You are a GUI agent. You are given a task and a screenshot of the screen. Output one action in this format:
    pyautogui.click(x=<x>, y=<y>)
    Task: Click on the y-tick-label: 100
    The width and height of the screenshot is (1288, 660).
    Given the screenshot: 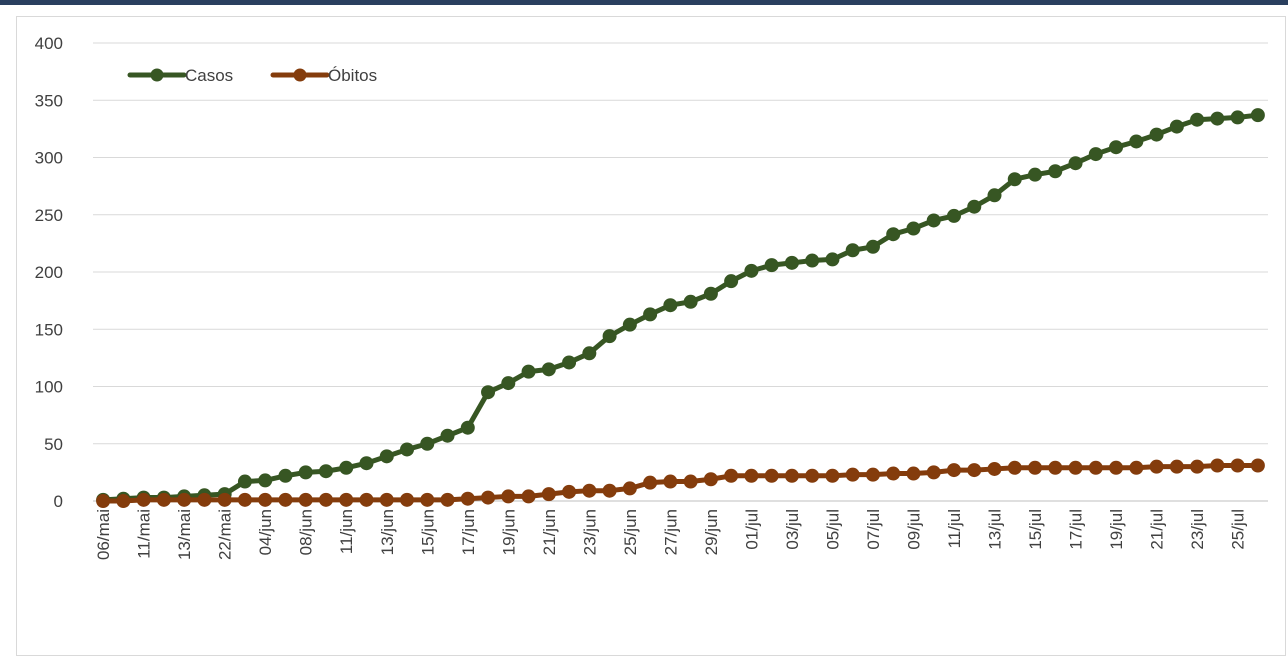 What is the action you would take?
    pyautogui.click(x=49, y=387)
    